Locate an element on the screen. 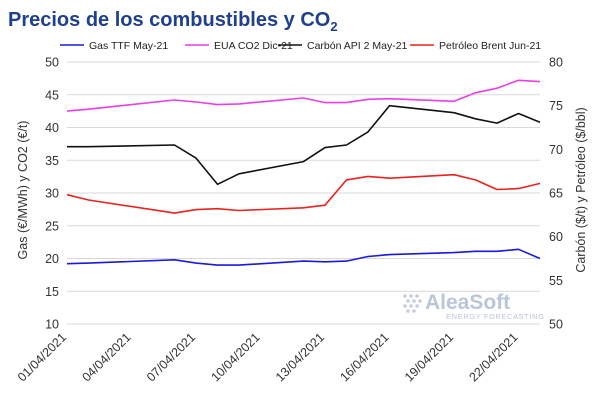 This screenshot has height=418, width=600. x-tick-label: 07/04/2021 is located at coordinates (171, 357).